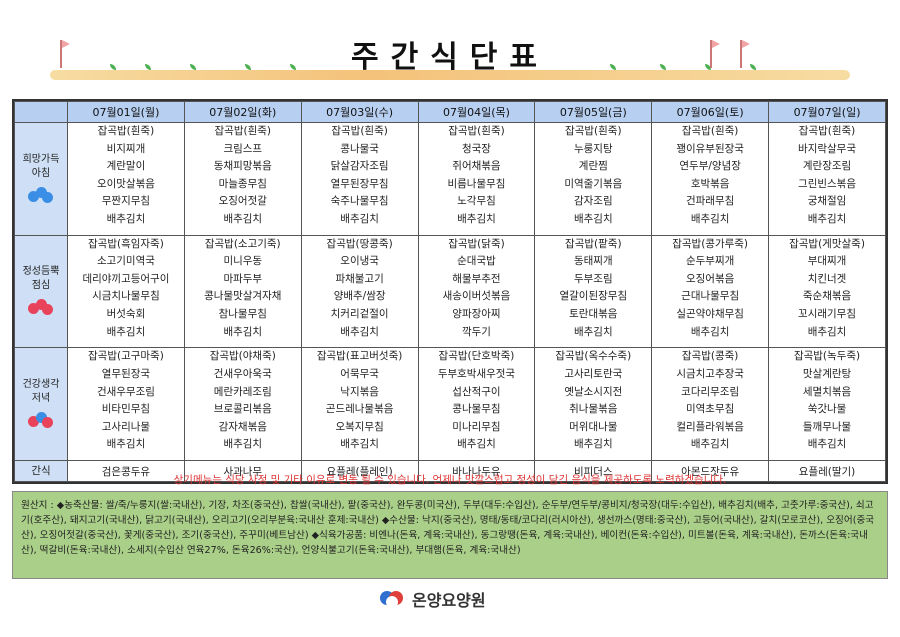 This screenshot has width=900, height=637. What do you see at coordinates (827, 278) in the screenshot?
I see `menu-item: 치킨너겟` at bounding box center [827, 278].